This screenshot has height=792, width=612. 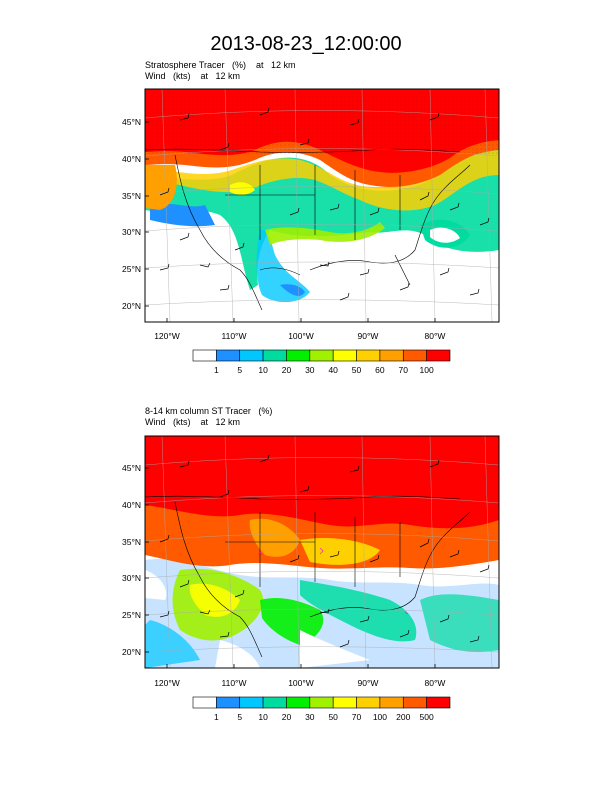 I want to click on bottom-colorbar: 1 5 10 20 30 50 70 100 200 500, so click(x=321, y=709).